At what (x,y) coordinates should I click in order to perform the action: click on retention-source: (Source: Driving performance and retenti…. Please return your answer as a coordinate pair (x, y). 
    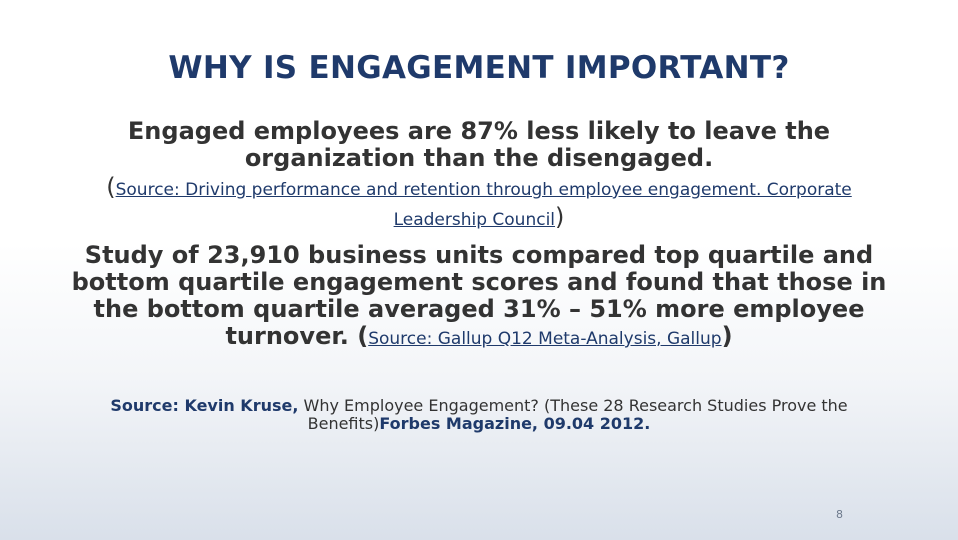
    Looking at the image, I should click on (479, 204).